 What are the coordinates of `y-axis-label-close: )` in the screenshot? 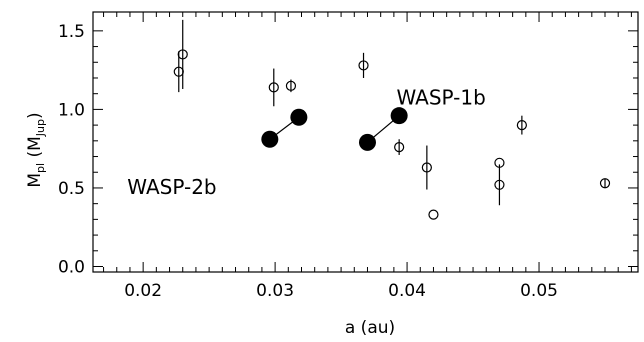 It's located at (35, 115).